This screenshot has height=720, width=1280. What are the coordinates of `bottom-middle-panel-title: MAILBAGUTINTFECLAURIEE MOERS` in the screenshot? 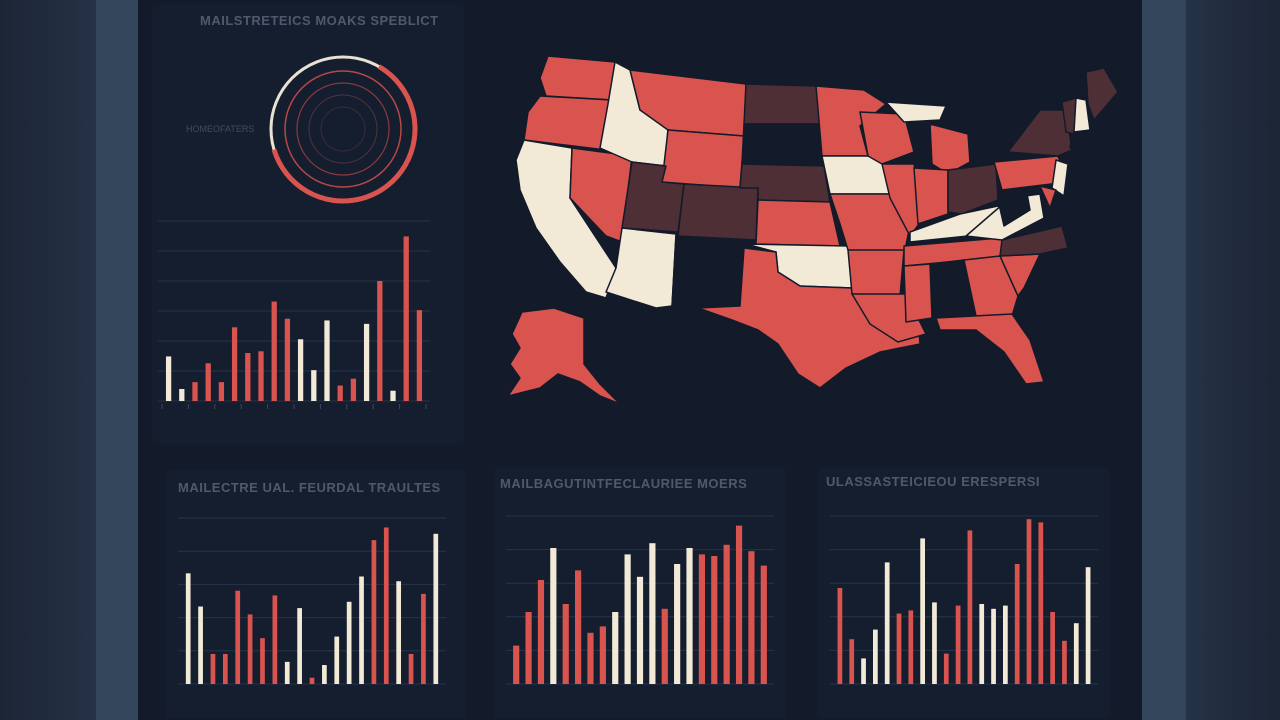 It's located at (624, 483).